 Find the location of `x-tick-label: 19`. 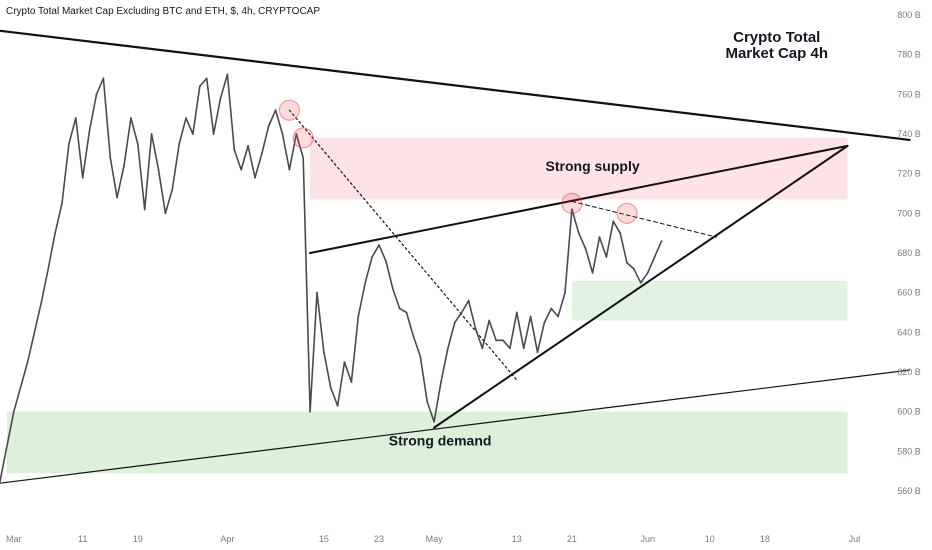

x-tick-label: 19 is located at coordinates (138, 539).